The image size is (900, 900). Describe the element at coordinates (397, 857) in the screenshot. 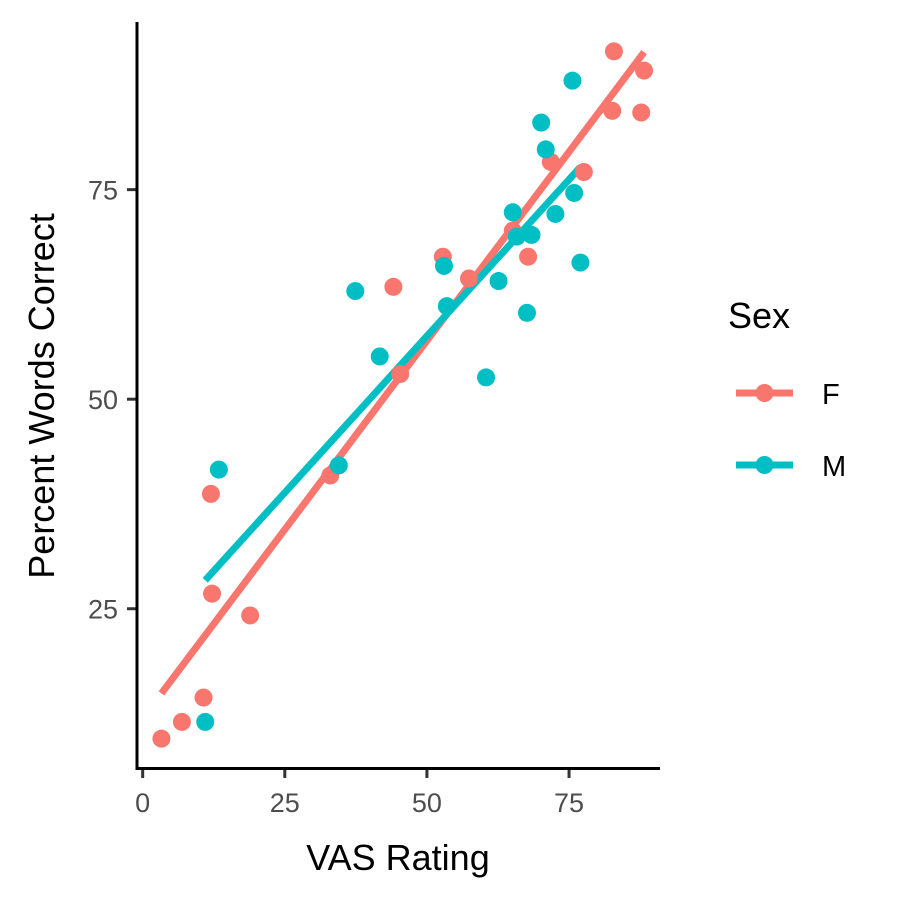

I see `x-axis-title: VAS Rating` at that location.